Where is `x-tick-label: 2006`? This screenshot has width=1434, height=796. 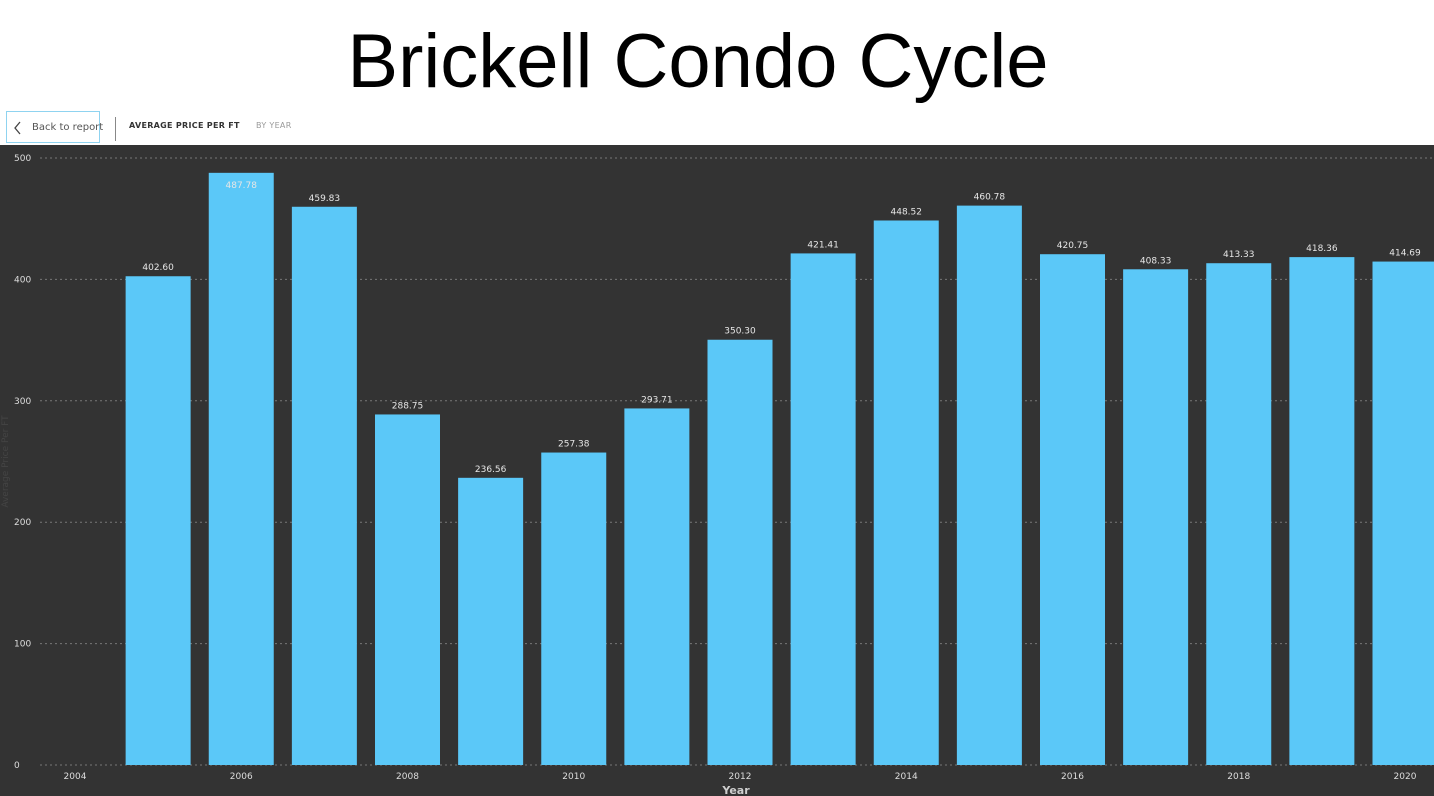 x-tick-label: 2006 is located at coordinates (241, 777).